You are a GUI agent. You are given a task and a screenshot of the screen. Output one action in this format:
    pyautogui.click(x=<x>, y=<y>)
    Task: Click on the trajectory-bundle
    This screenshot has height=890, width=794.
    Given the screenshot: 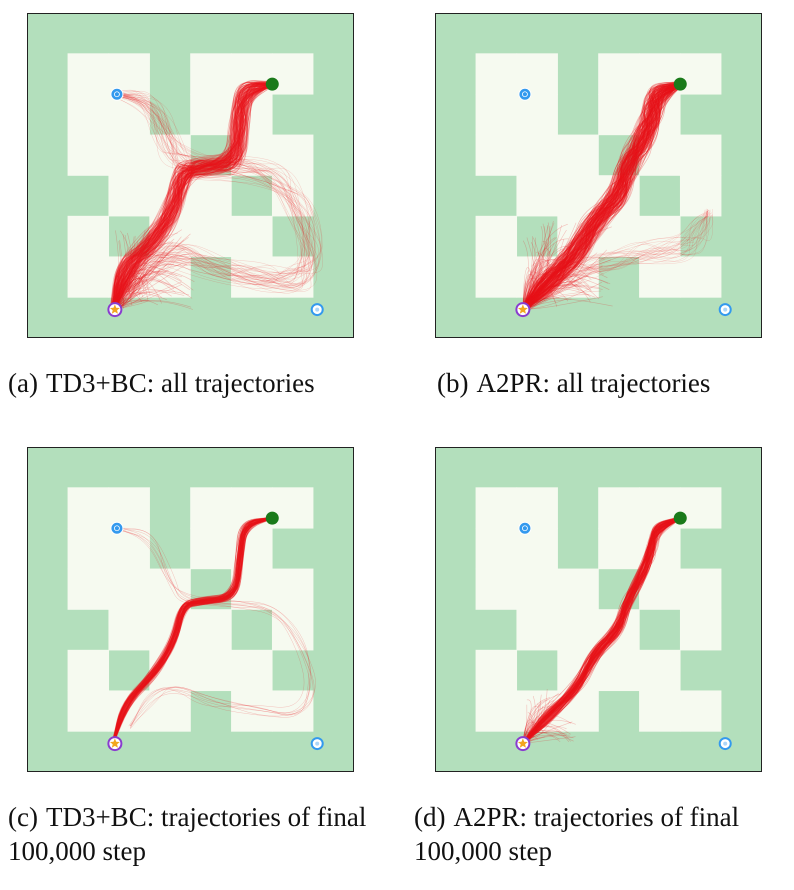 What is the action you would take?
    pyautogui.click(x=192, y=196)
    